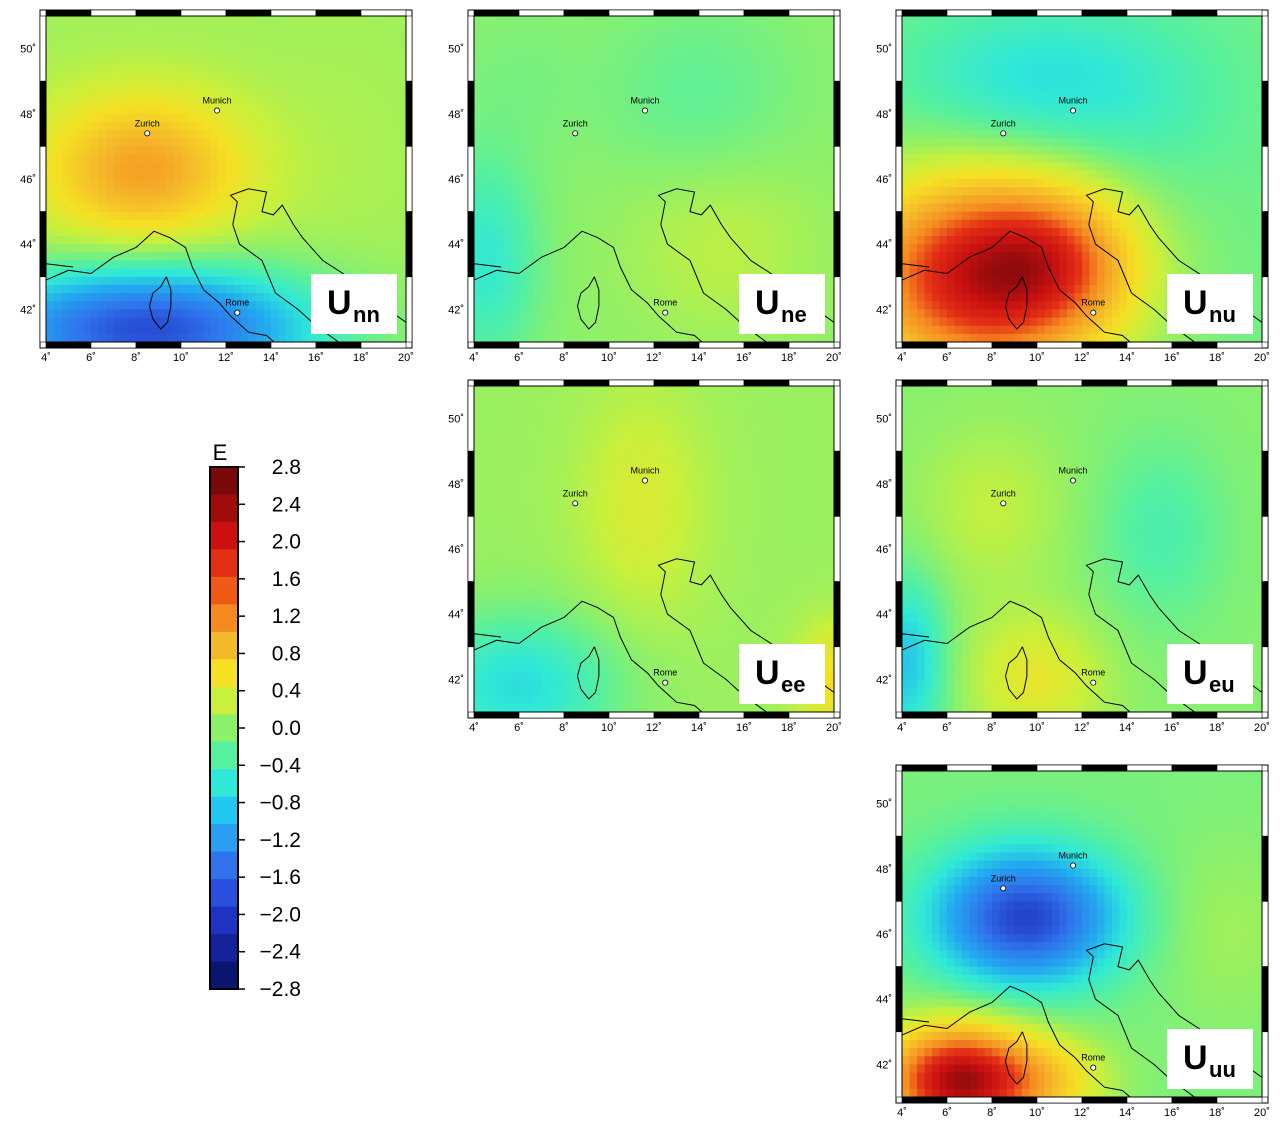 The height and width of the screenshot is (1130, 1281). Describe the element at coordinates (794, 314) in the screenshot. I see `panel-label-sub: ne` at that location.